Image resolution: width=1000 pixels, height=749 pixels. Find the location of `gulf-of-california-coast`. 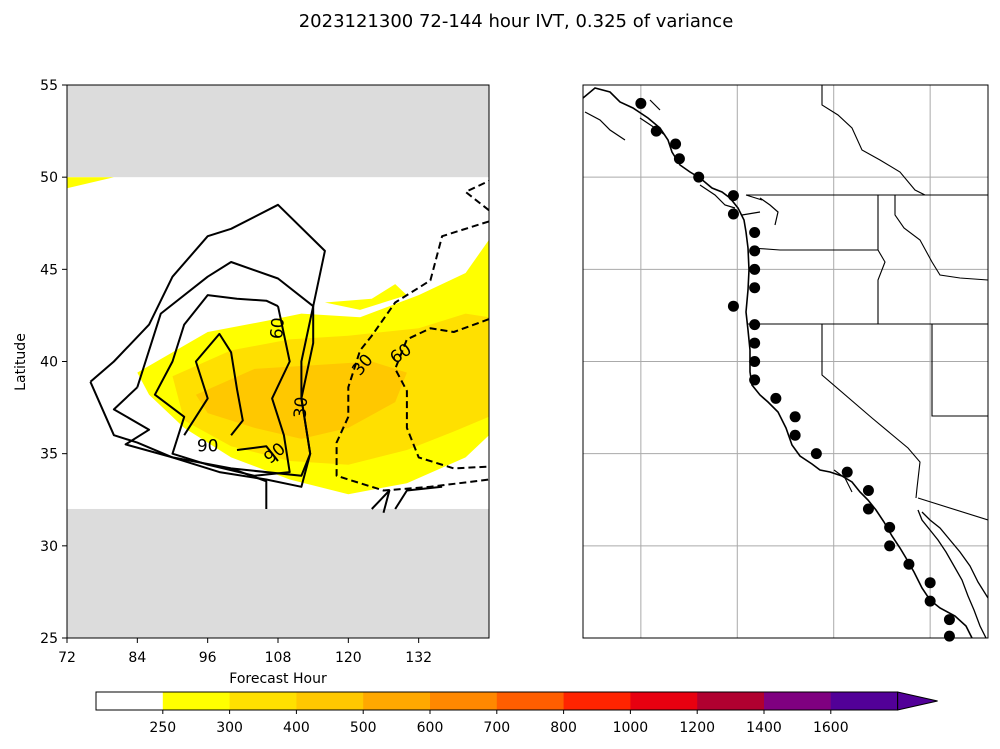

gulf-of-california-coast is located at coordinates (952, 573).